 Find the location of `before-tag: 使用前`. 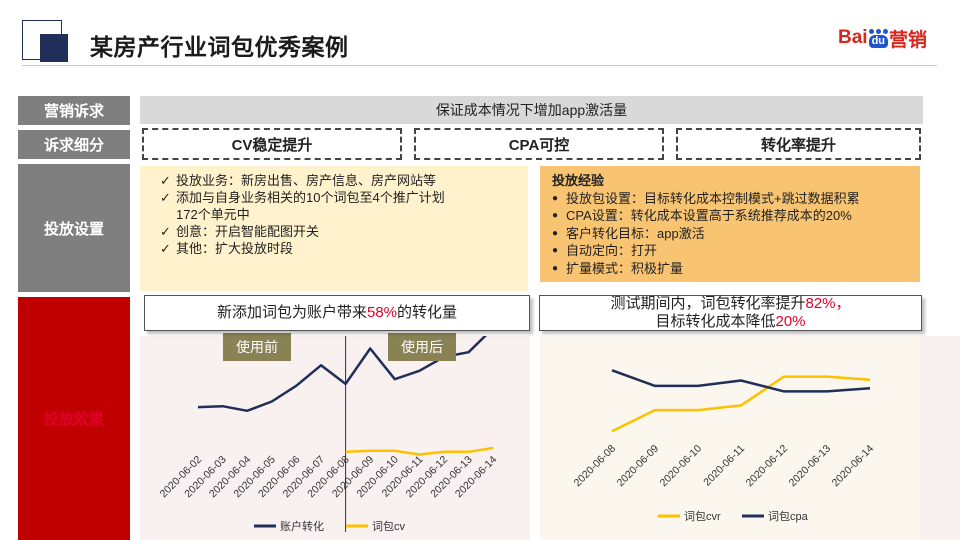

before-tag: 使用前 is located at coordinates (257, 347).